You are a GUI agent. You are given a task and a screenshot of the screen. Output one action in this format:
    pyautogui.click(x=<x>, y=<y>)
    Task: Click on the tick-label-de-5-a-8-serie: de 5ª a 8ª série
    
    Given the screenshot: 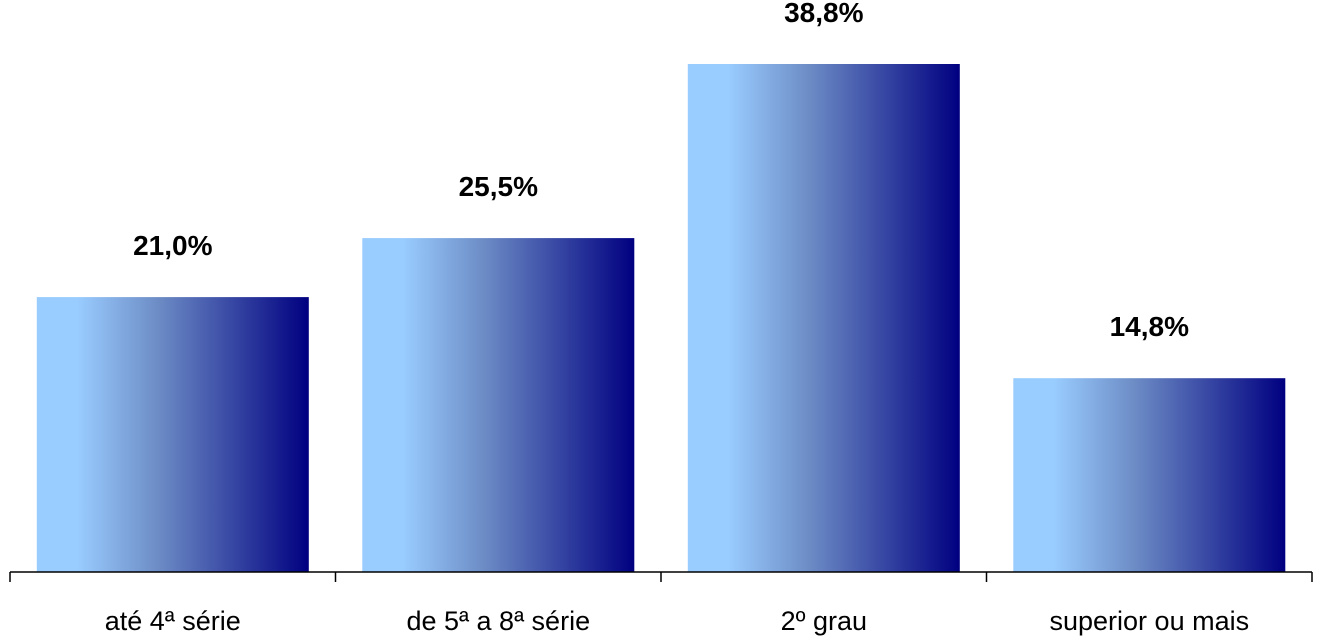 What is the action you would take?
    pyautogui.click(x=498, y=621)
    